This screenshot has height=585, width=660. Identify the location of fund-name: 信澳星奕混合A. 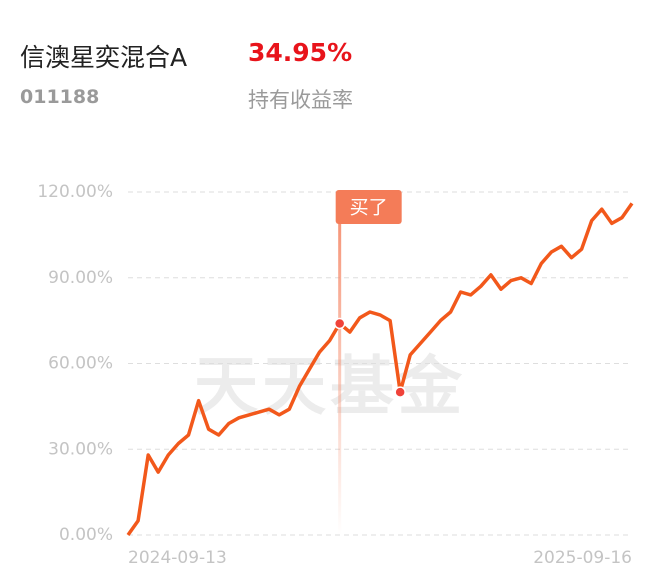
(104, 57).